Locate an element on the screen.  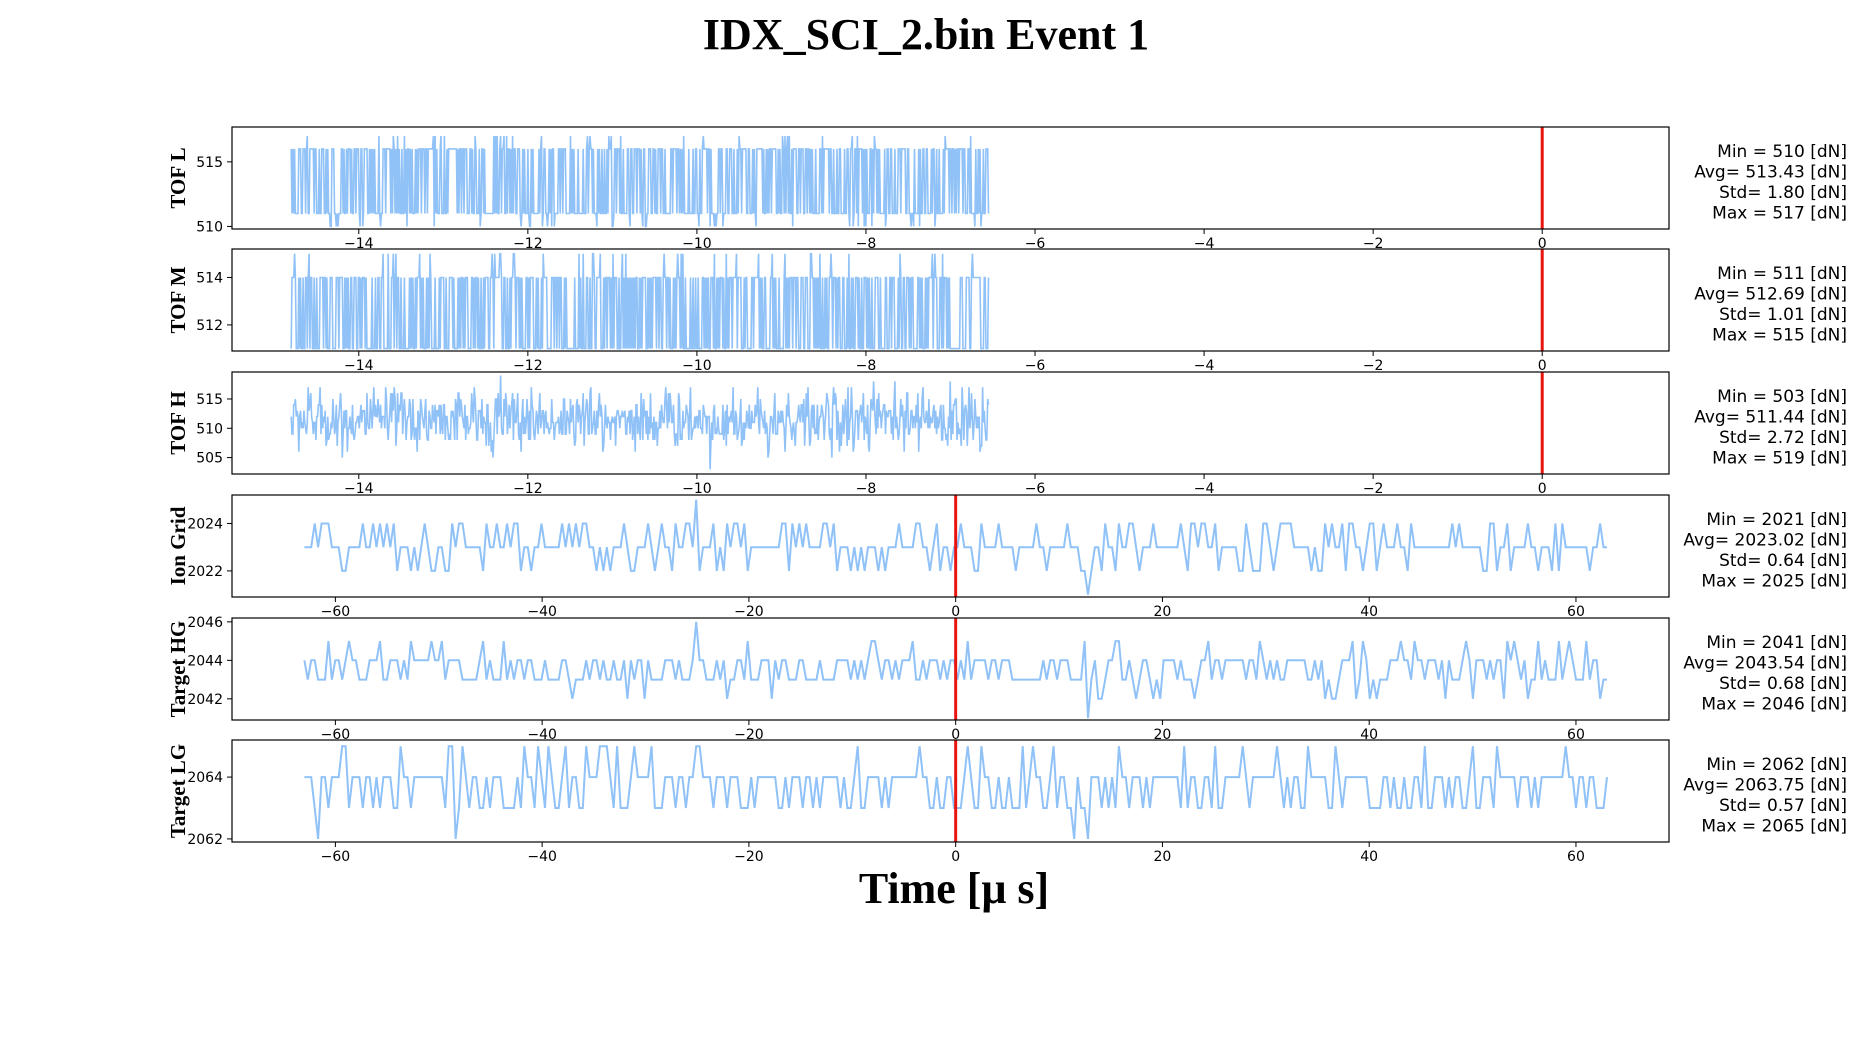
stat-avg: Avg= 513.43 [dN] is located at coordinates (1770, 173).